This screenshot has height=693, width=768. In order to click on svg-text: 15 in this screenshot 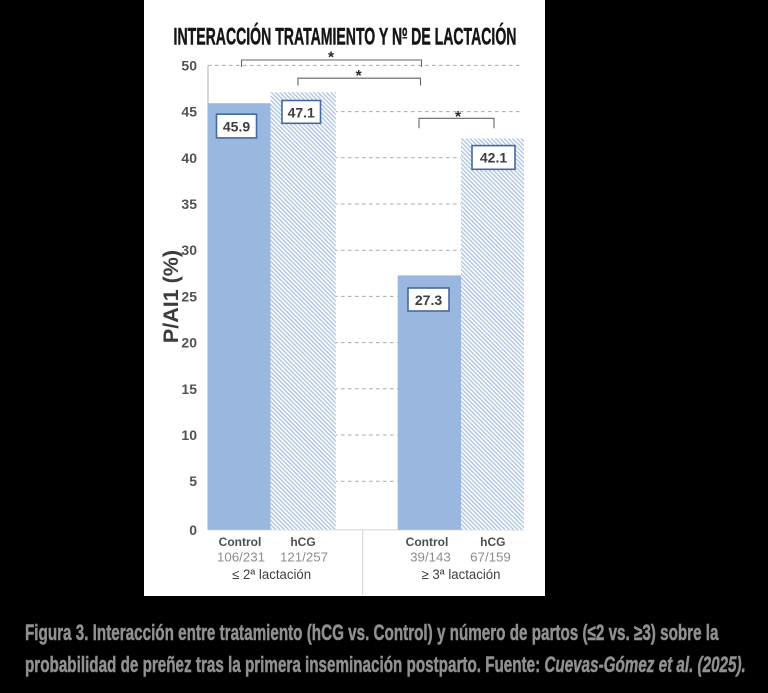, I will do `click(189, 389)`.